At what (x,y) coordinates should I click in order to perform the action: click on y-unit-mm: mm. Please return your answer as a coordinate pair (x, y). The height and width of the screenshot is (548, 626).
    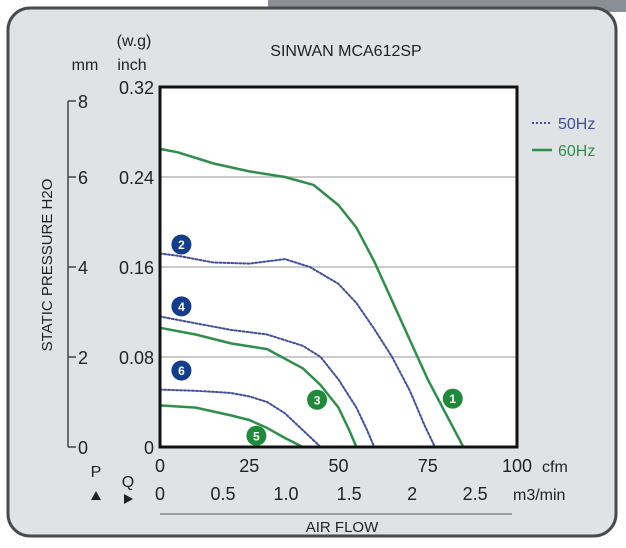
    Looking at the image, I should click on (85, 65).